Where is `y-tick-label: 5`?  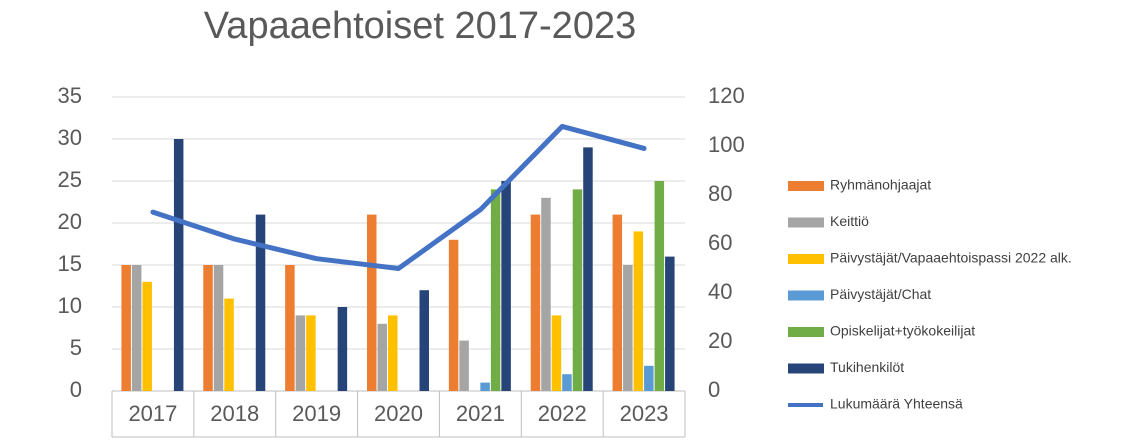 y-tick-label: 5 is located at coordinates (76, 347).